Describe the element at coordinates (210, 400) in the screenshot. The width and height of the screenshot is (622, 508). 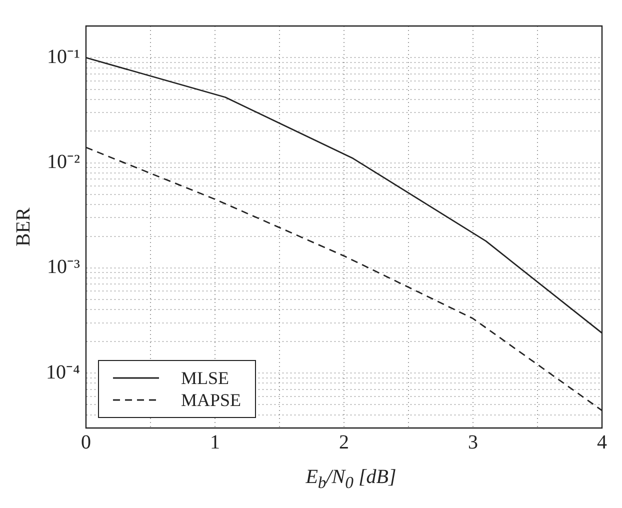
I see `legend-label: MAPSE` at that location.